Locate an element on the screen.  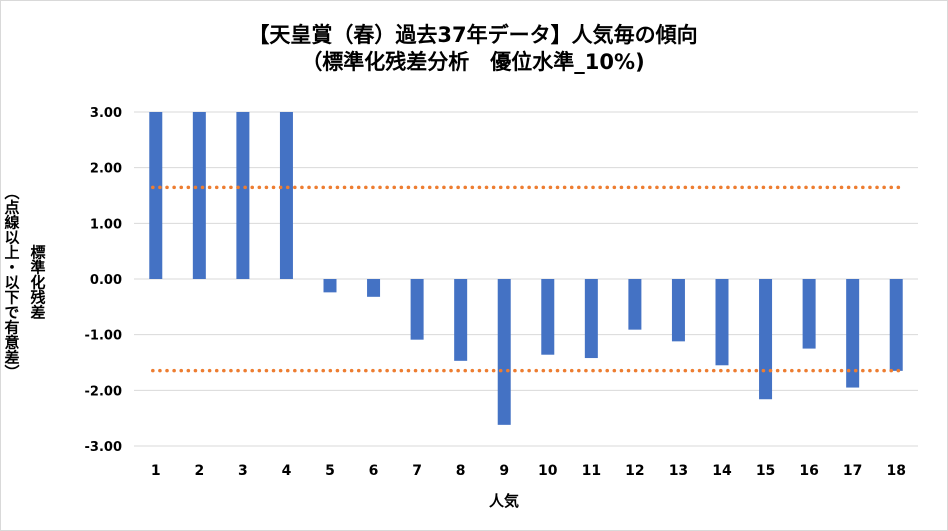
y-axis-label-note: （点線以上・以下で有意差） is located at coordinates (11, 282).